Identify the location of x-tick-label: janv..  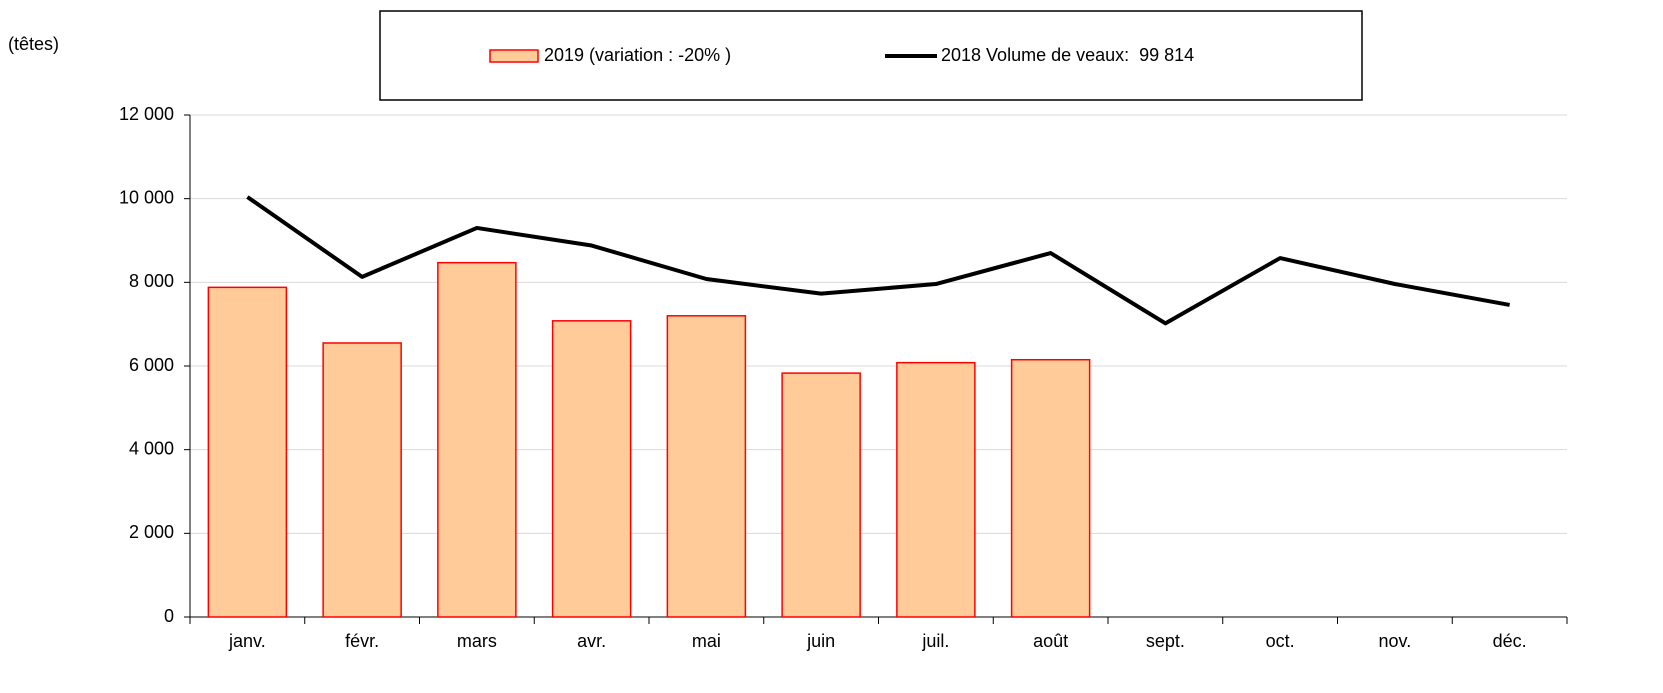
(247, 641).